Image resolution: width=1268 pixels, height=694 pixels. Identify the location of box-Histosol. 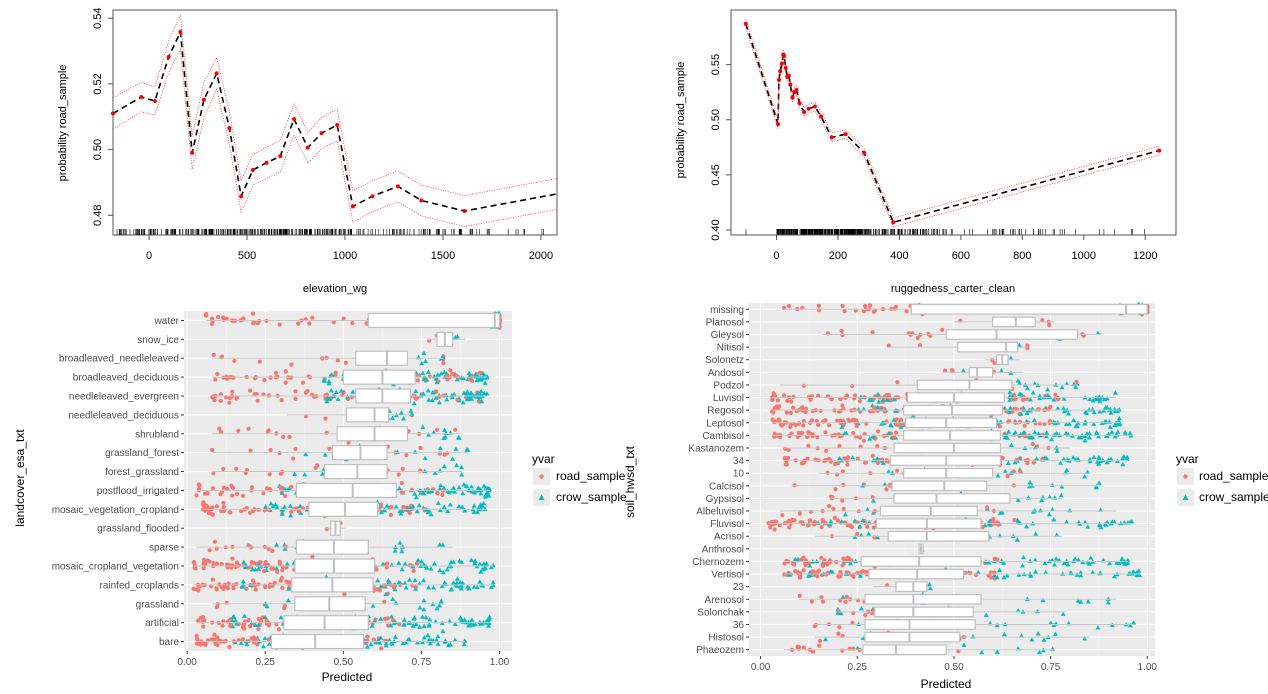
(912, 637).